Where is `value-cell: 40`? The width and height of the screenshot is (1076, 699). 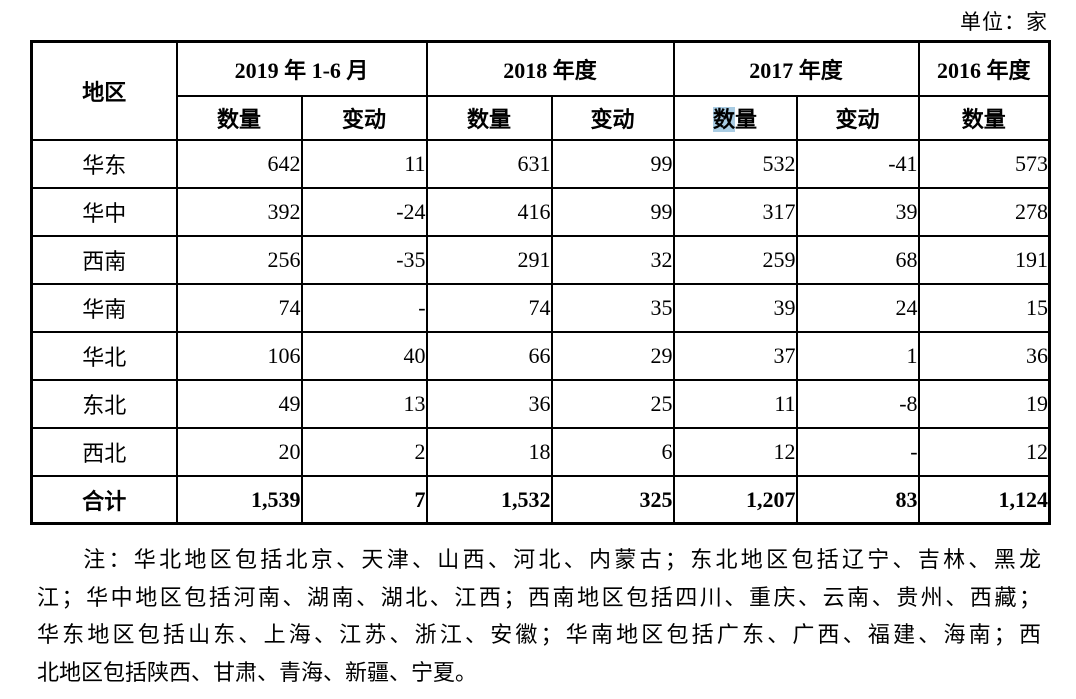 value-cell: 40 is located at coordinates (364, 356).